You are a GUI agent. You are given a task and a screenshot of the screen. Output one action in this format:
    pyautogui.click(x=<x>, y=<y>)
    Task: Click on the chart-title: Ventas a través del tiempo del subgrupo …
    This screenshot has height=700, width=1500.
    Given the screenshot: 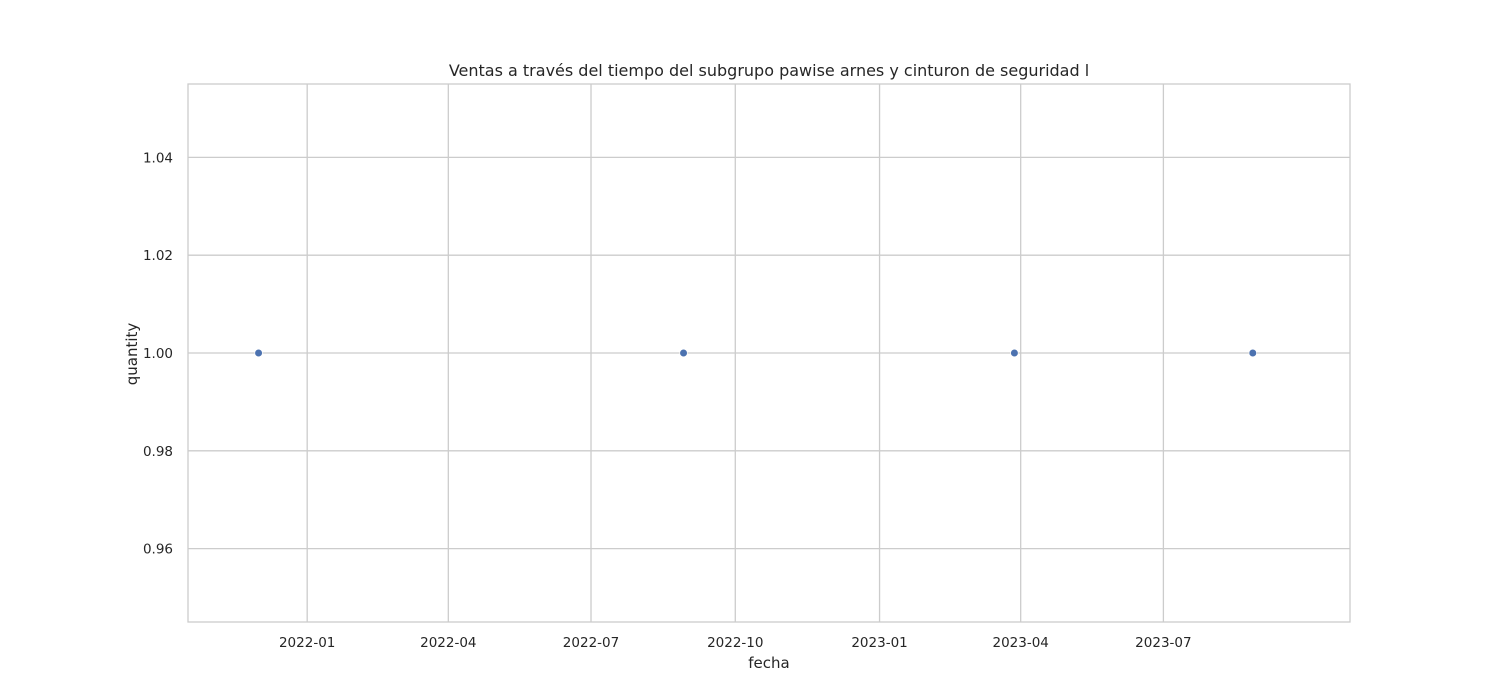 What is the action you would take?
    pyautogui.click(x=769, y=70)
    